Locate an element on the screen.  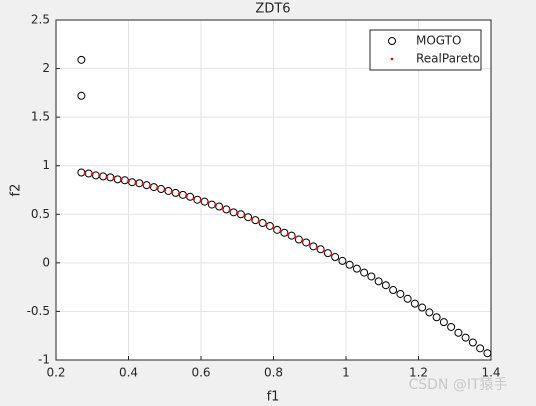
legend-label: RealPareto is located at coordinates (448, 59).